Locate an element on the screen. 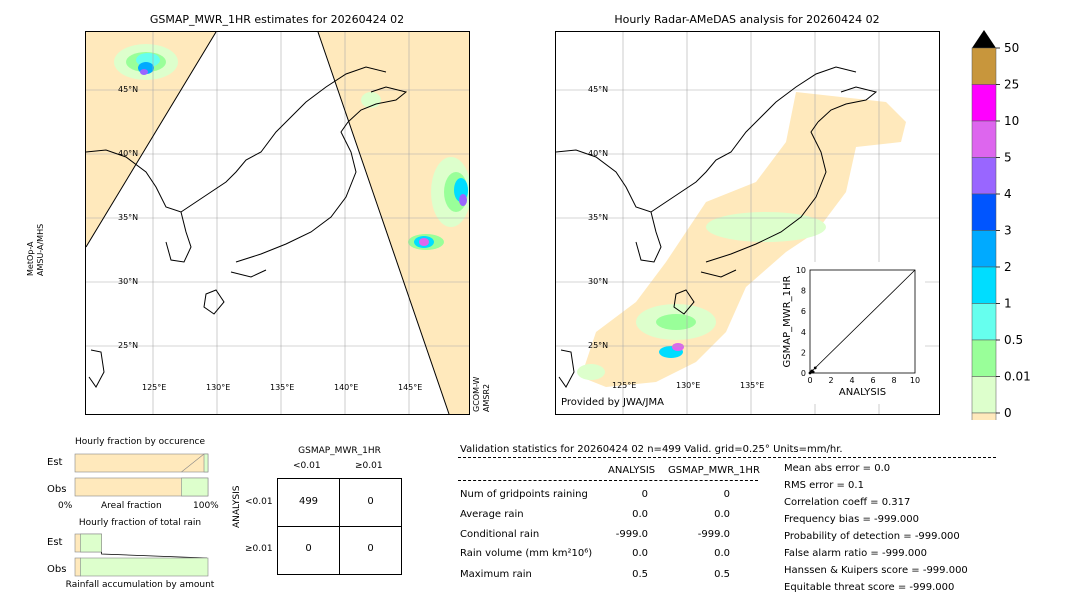  scatter-ytick: 0 is located at coordinates (803, 373).